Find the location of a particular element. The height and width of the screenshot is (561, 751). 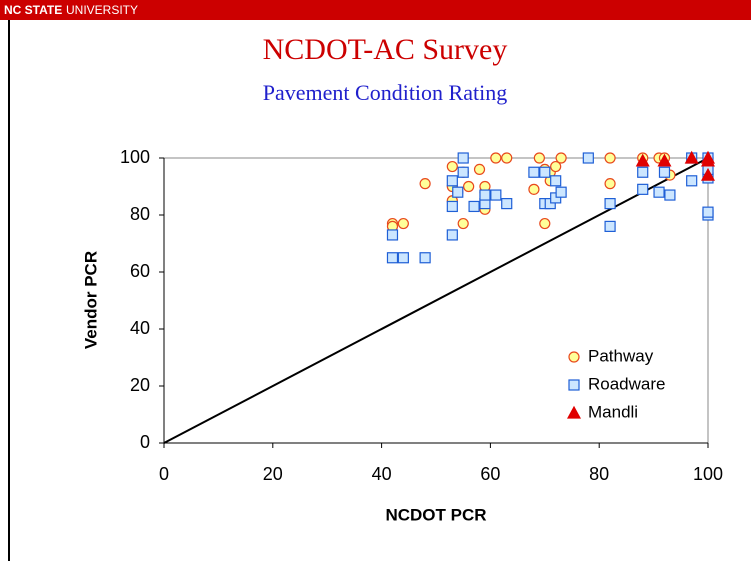

y-tick-label: 20 is located at coordinates (140, 385).